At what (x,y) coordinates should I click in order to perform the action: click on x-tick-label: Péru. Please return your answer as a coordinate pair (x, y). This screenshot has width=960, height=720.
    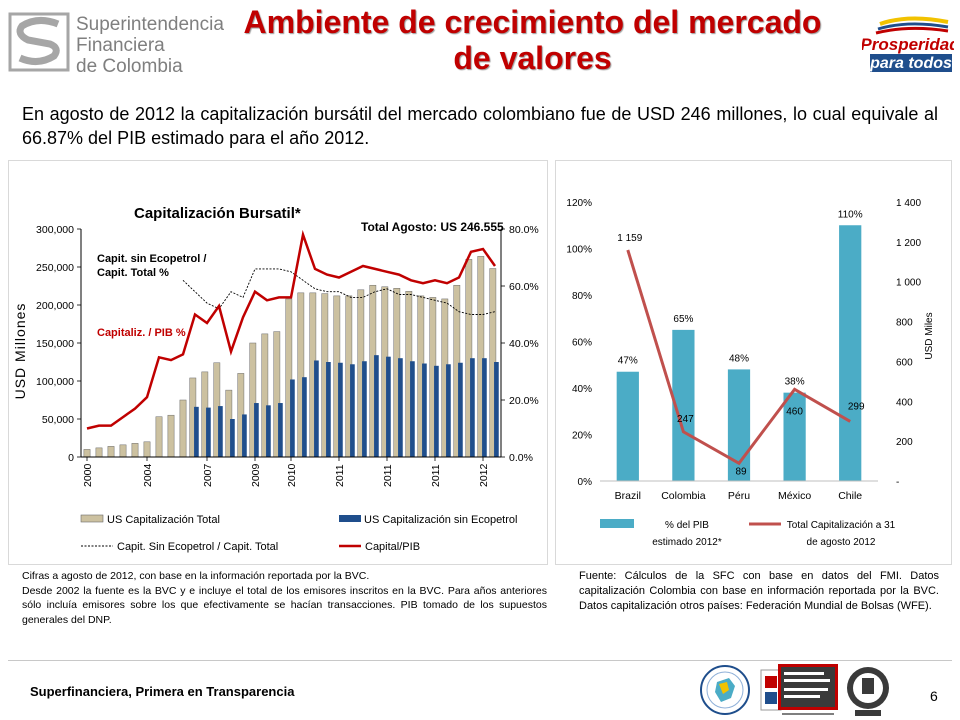
    Looking at the image, I should click on (739, 496).